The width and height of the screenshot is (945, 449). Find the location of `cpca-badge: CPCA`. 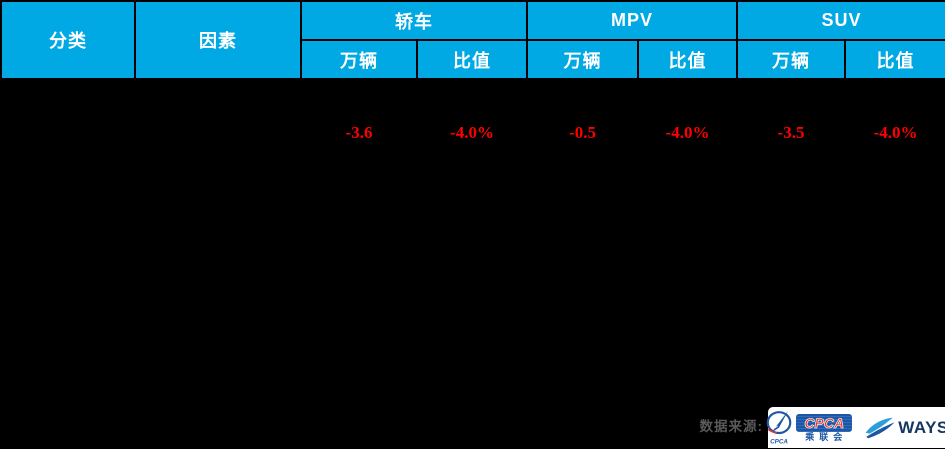

cpca-badge: CPCA is located at coordinates (824, 422).